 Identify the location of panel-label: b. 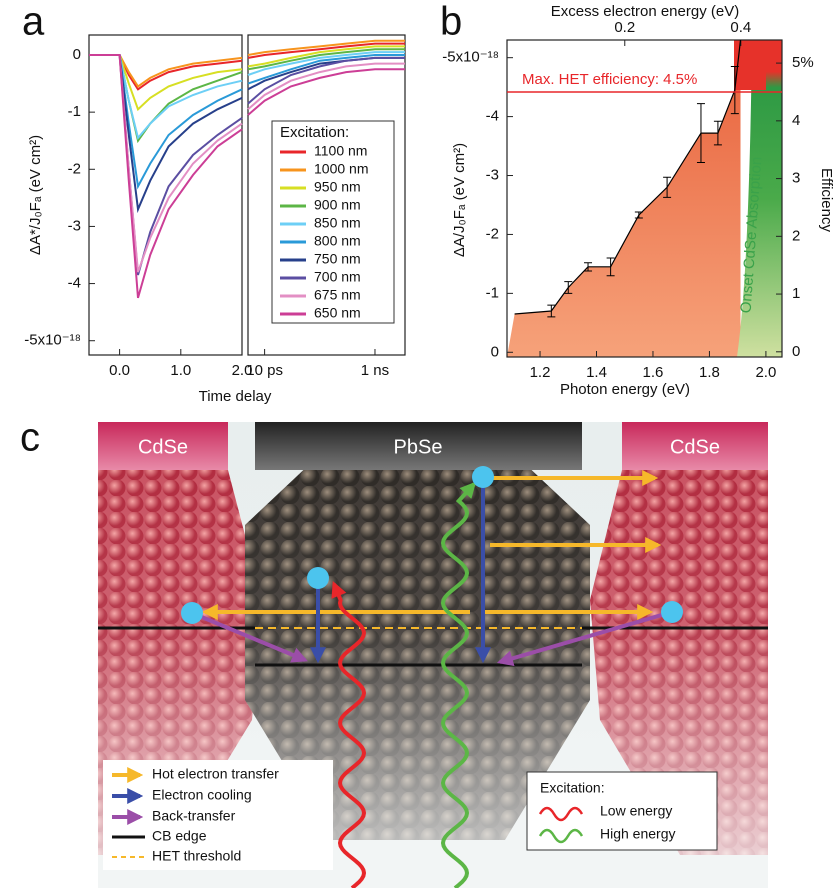
(451, 22).